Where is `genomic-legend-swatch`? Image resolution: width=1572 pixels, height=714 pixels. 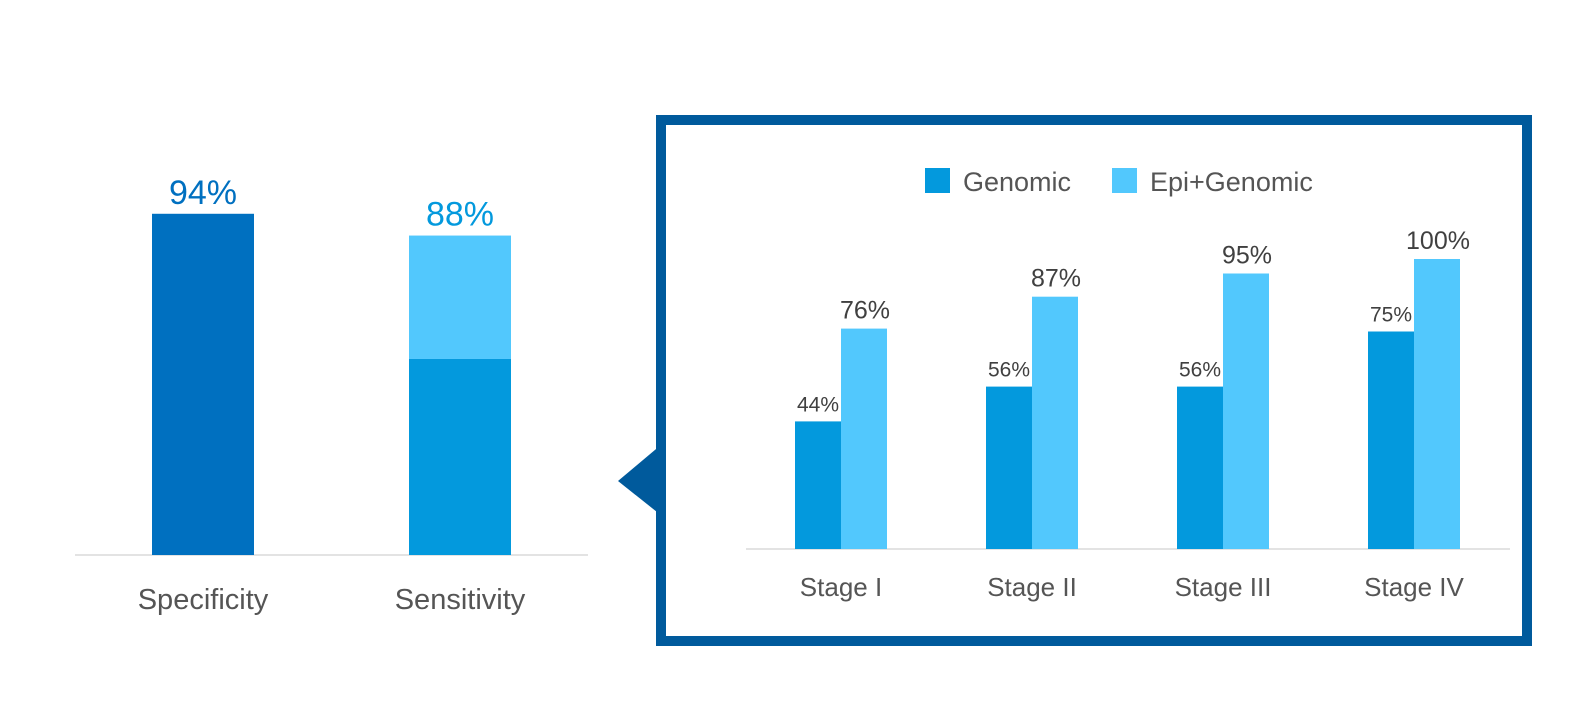 genomic-legend-swatch is located at coordinates (937, 180).